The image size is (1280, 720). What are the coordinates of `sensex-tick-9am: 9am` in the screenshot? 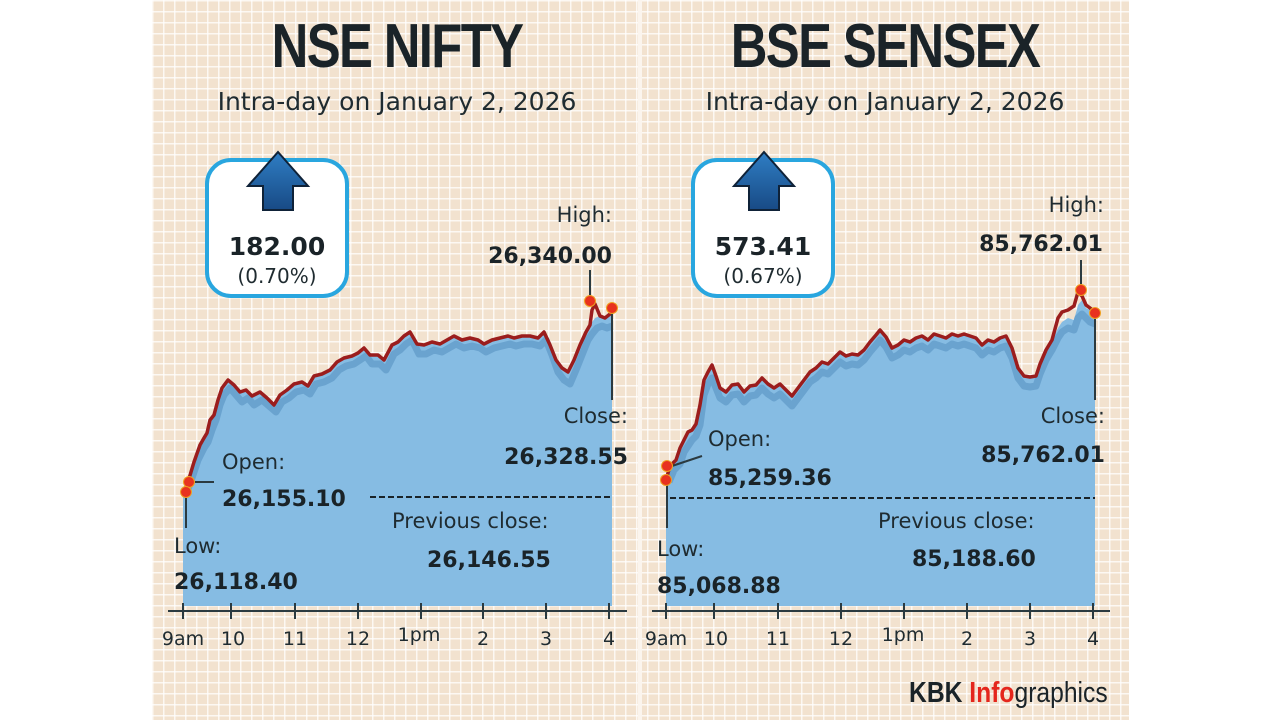 It's located at (666, 639).